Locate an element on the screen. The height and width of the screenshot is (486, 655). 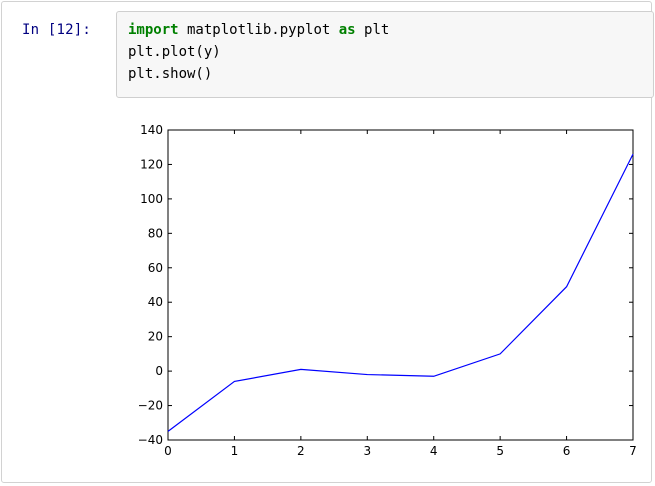
y-tick-label: 0 is located at coordinates (159, 371).